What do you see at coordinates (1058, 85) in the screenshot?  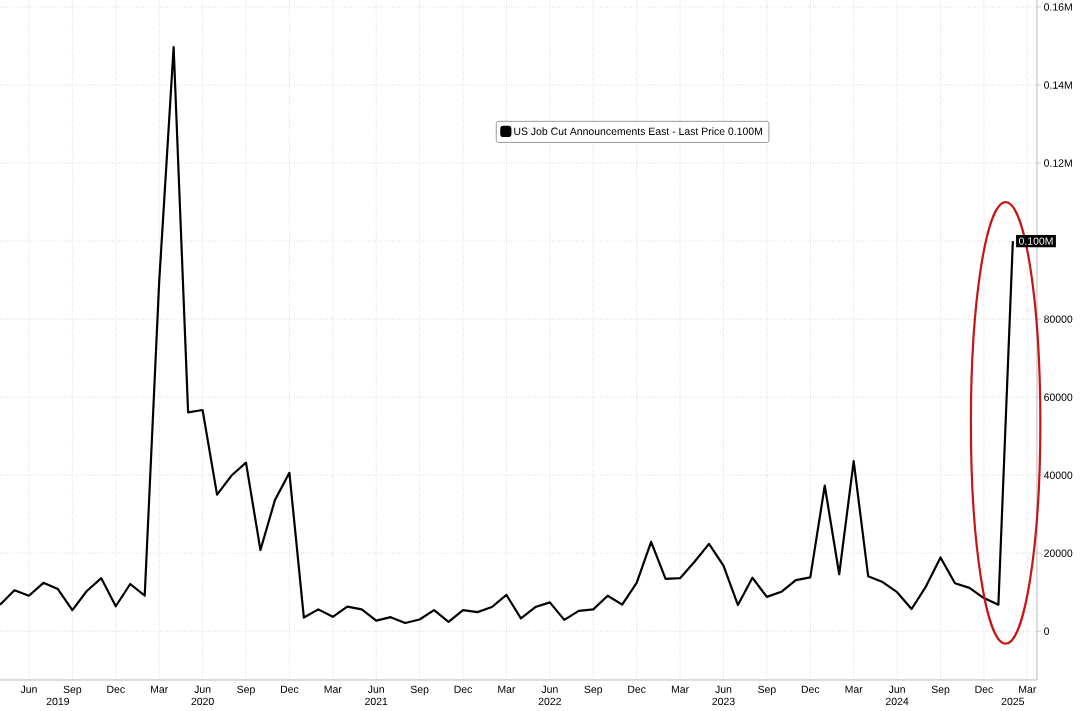 I see `y-tick-label: 0.14M` at bounding box center [1058, 85].